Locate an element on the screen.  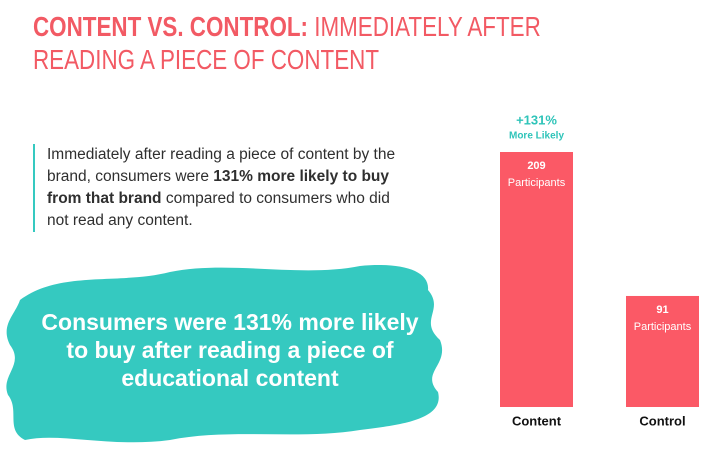
value-label: 209 is located at coordinates (536, 166).